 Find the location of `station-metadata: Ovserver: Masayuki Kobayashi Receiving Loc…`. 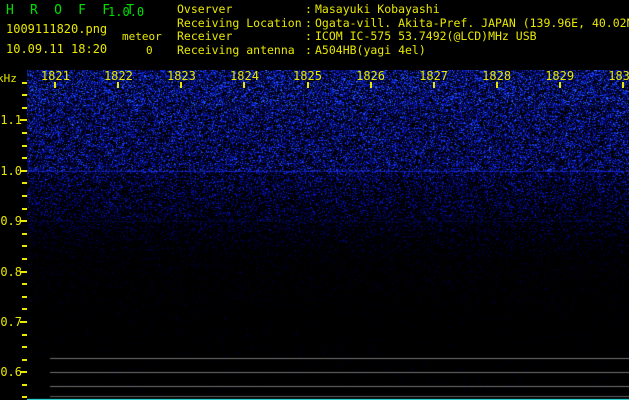

station-metadata: Ovserver: Masayuki Kobayashi Receiving Loc… is located at coordinates (403, 30).